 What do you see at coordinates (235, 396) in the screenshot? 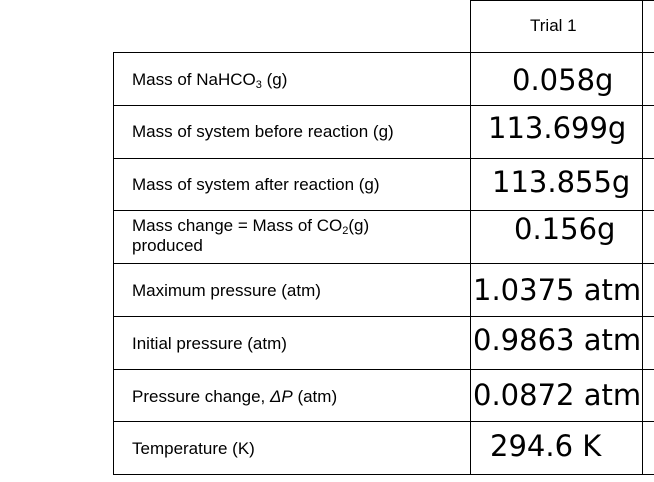
I see `row-label-pressure-change: Pressure change, ΔP (atm)` at bounding box center [235, 396].